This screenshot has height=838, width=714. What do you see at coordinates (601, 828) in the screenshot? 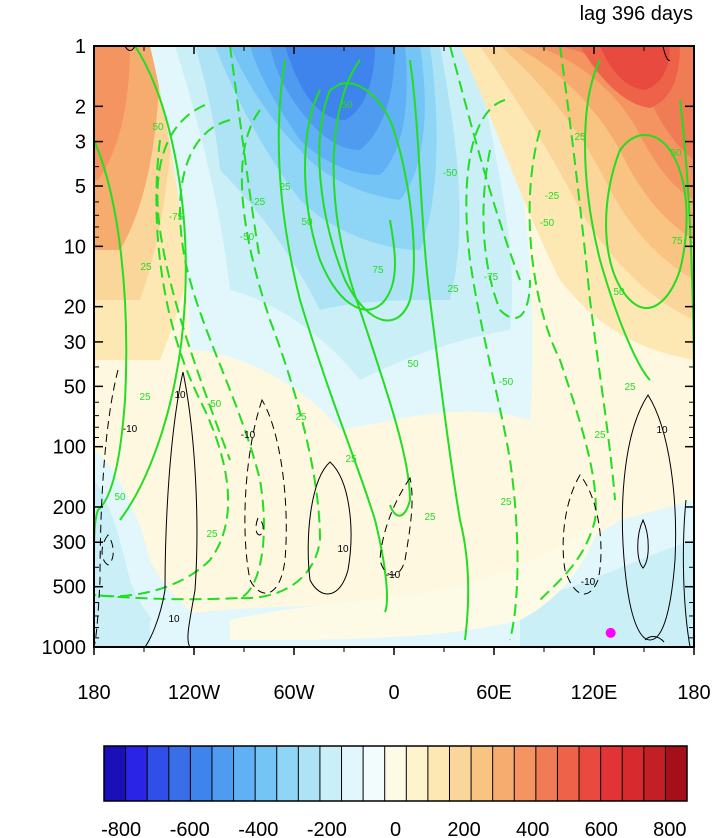
I see `colorbar-label: 600` at bounding box center [601, 828].